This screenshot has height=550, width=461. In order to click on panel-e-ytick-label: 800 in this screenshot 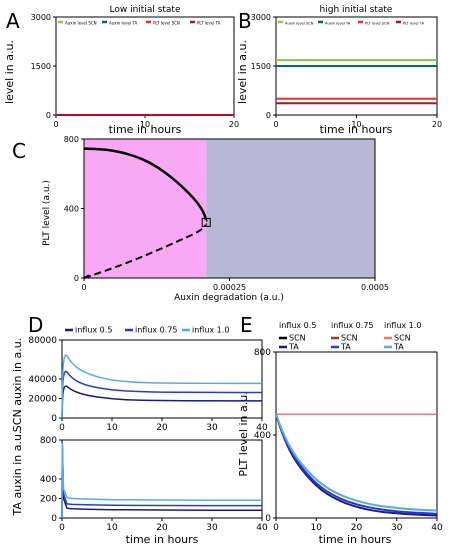, I will do `click(262, 353)`.